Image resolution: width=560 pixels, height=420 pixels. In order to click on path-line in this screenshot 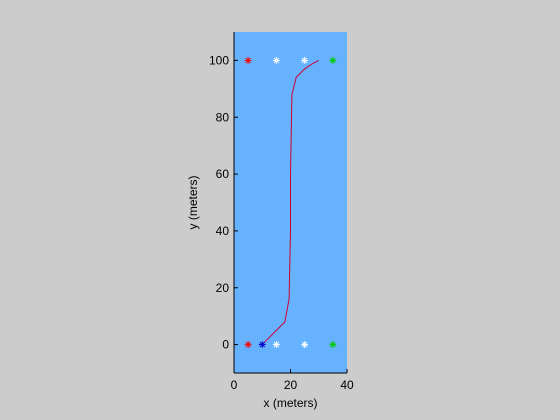, I will do `click(290, 202)`.